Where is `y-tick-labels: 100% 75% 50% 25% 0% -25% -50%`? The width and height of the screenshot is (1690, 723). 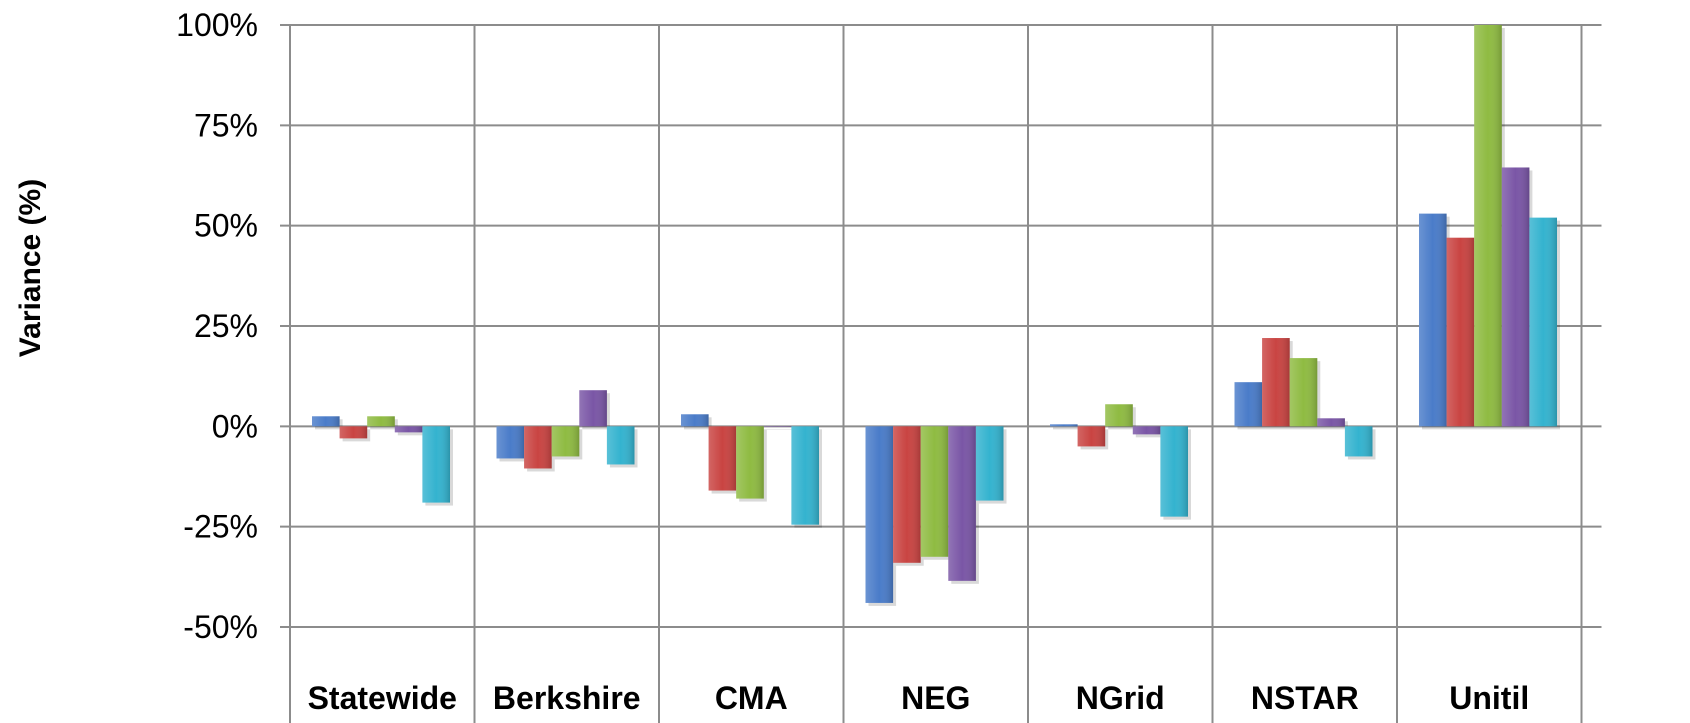 y-tick-labels: 100% 75% 50% 25% 0% -25% -50% is located at coordinates (217, 326).